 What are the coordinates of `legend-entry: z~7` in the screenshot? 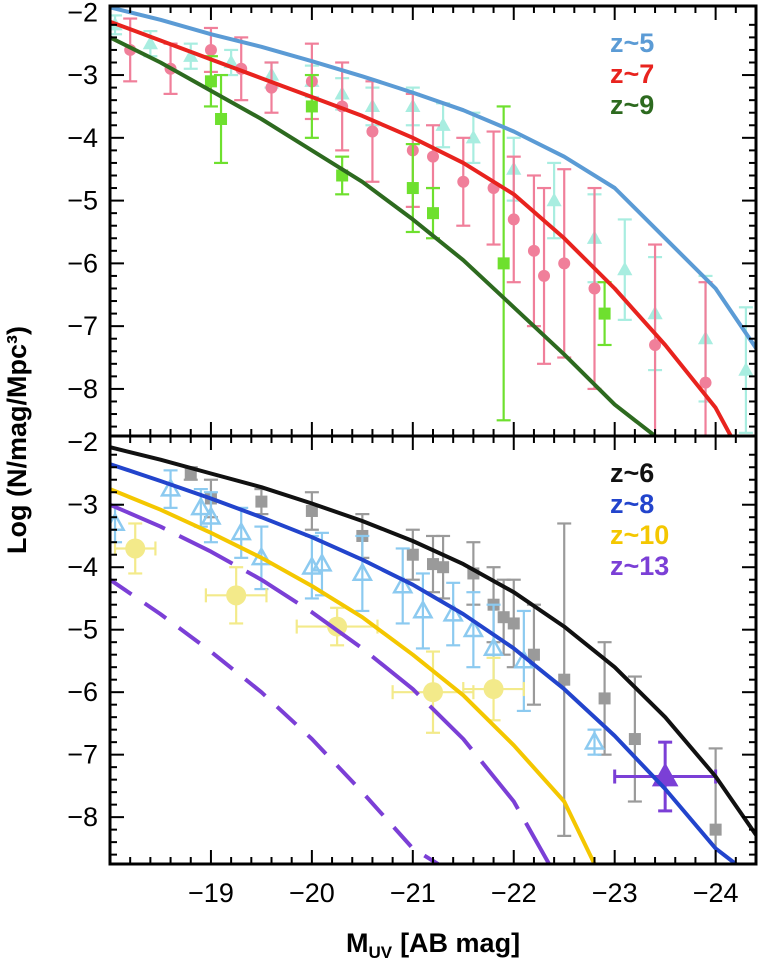 It's located at (632, 74).